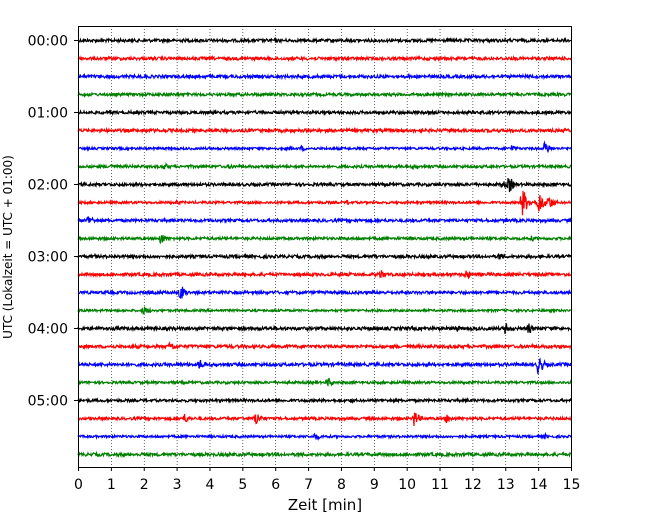  What do you see at coordinates (48, 42) in the screenshot?
I see `y-tick-label: 00:00` at bounding box center [48, 42].